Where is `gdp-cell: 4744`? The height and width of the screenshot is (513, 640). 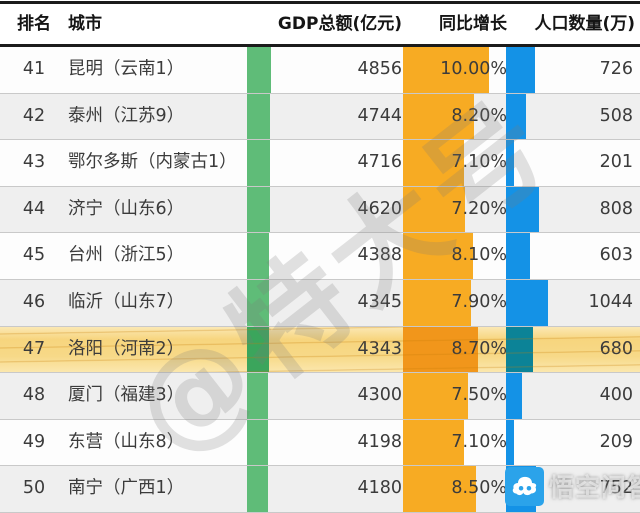 gdp-cell: 4744 is located at coordinates (379, 115).